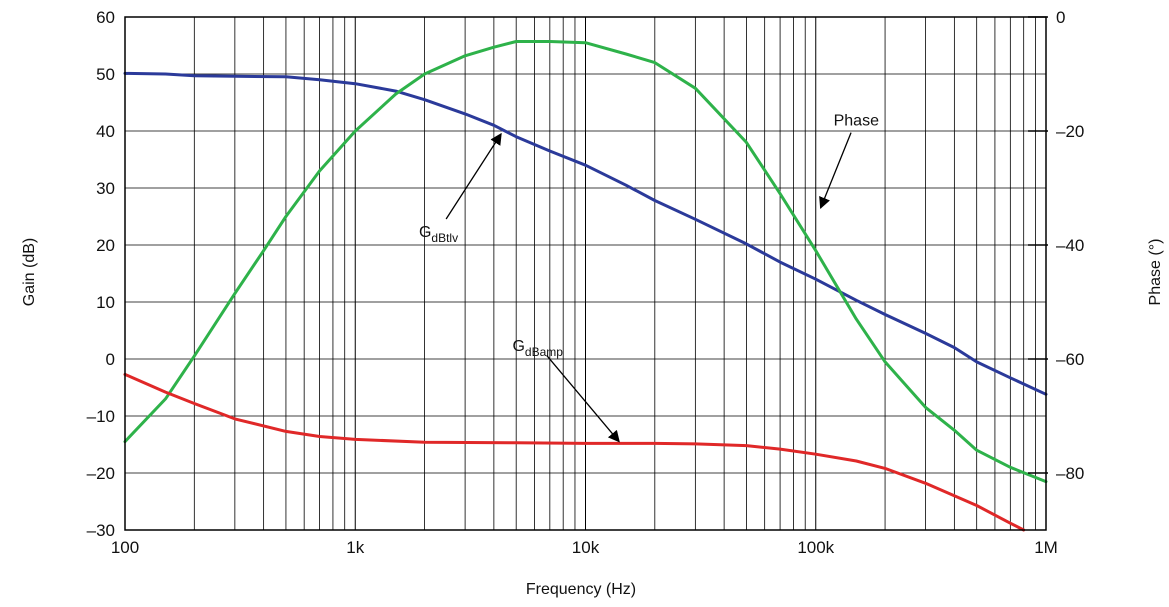 This screenshot has width=1169, height=607. Describe the element at coordinates (110, 359) in the screenshot. I see `y-left-tick-label: 0` at that location.